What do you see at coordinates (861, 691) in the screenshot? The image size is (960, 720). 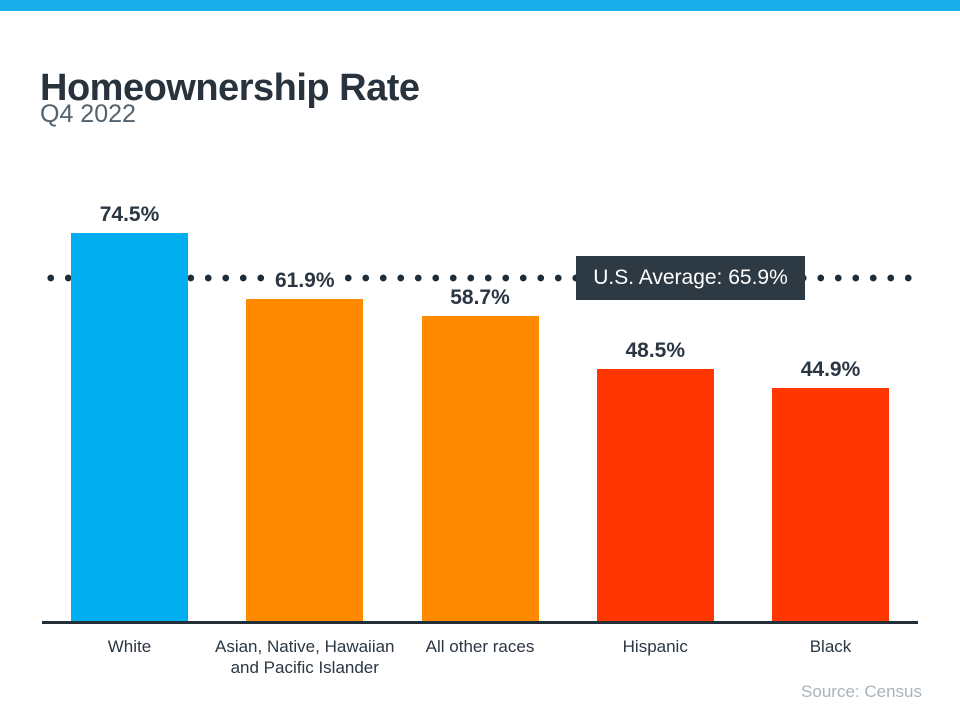 I see `source-text: Source: Census` at bounding box center [861, 691].